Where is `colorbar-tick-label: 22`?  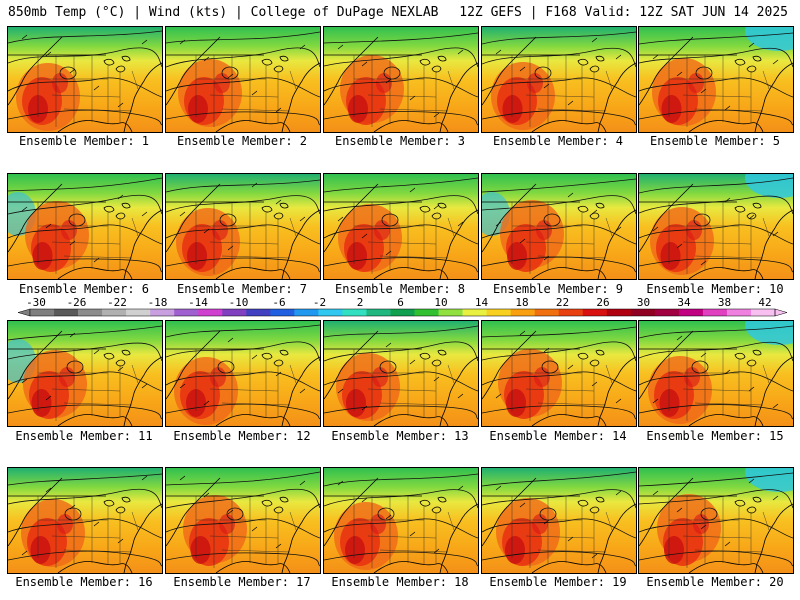 colorbar-tick-label: 22 is located at coordinates (562, 302).